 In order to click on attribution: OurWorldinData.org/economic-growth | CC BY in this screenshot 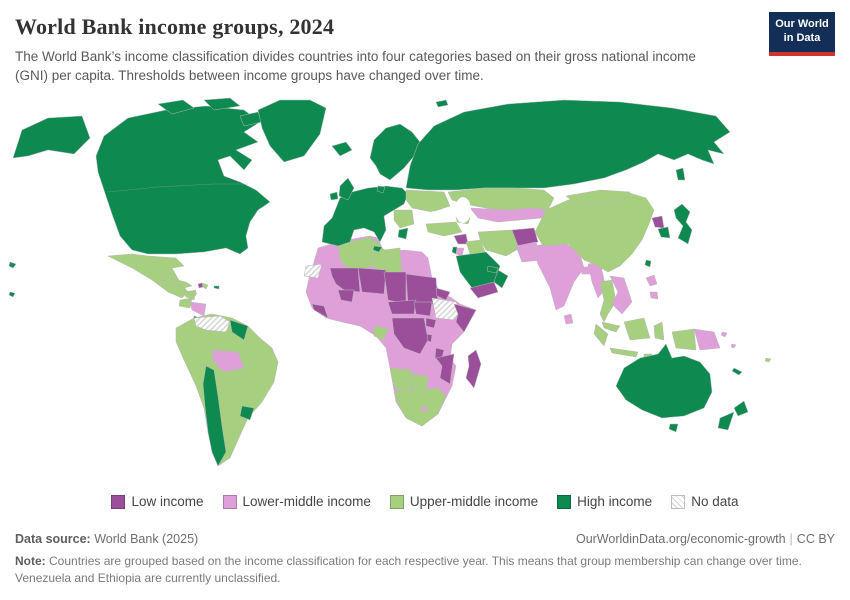, I will do `click(705, 539)`.